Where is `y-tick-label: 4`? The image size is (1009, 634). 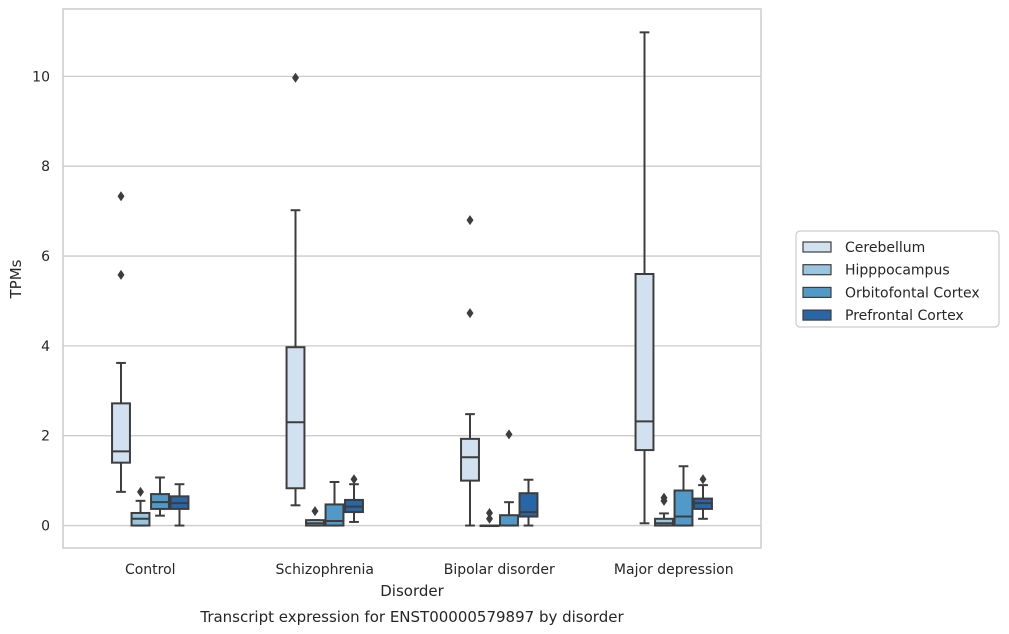 y-tick-label: 4 is located at coordinates (45, 347).